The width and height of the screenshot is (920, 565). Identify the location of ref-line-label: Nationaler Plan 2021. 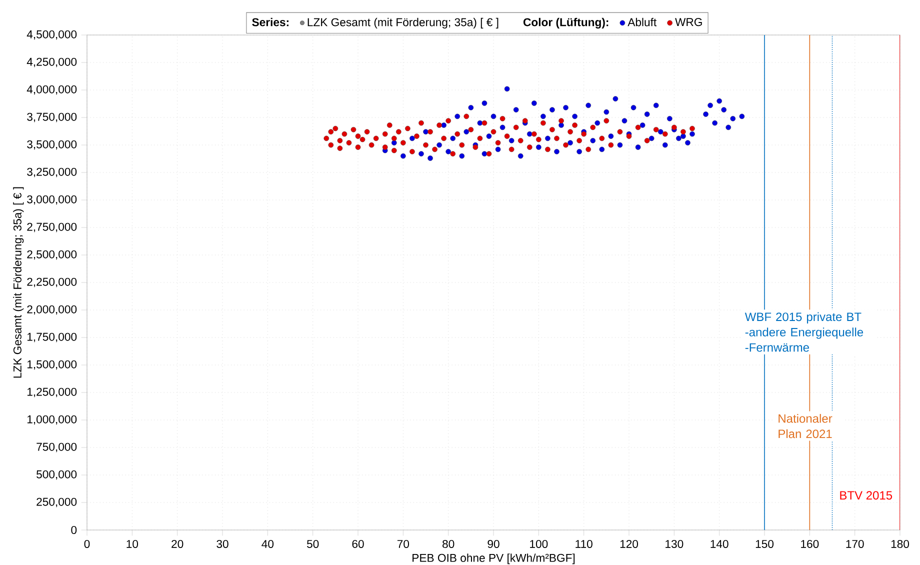
(805, 426).